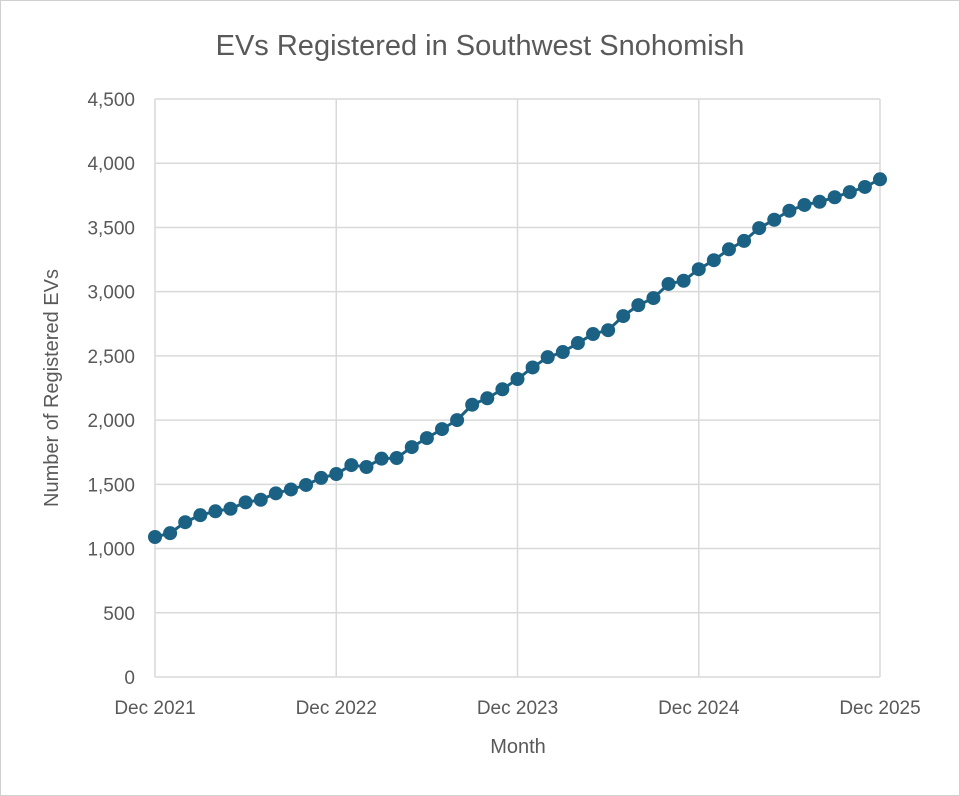 The height and width of the screenshot is (796, 960). Describe the element at coordinates (119, 614) in the screenshot. I see `y-tick-label: 500` at that location.